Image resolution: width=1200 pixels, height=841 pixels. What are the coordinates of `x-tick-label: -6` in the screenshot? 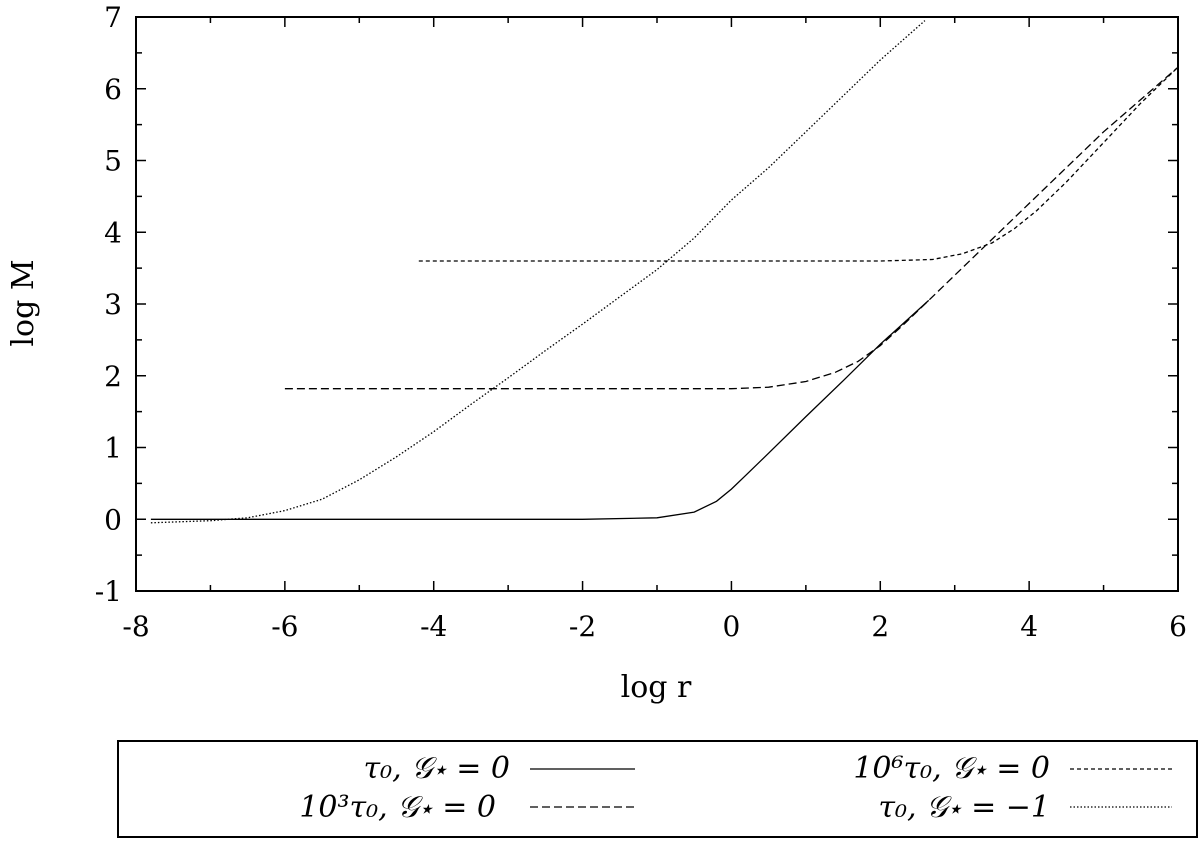 It's located at (284, 626).